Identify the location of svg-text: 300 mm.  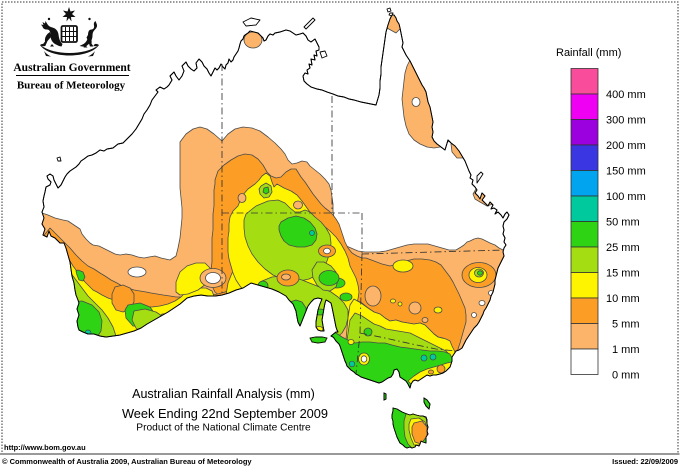
(626, 121).